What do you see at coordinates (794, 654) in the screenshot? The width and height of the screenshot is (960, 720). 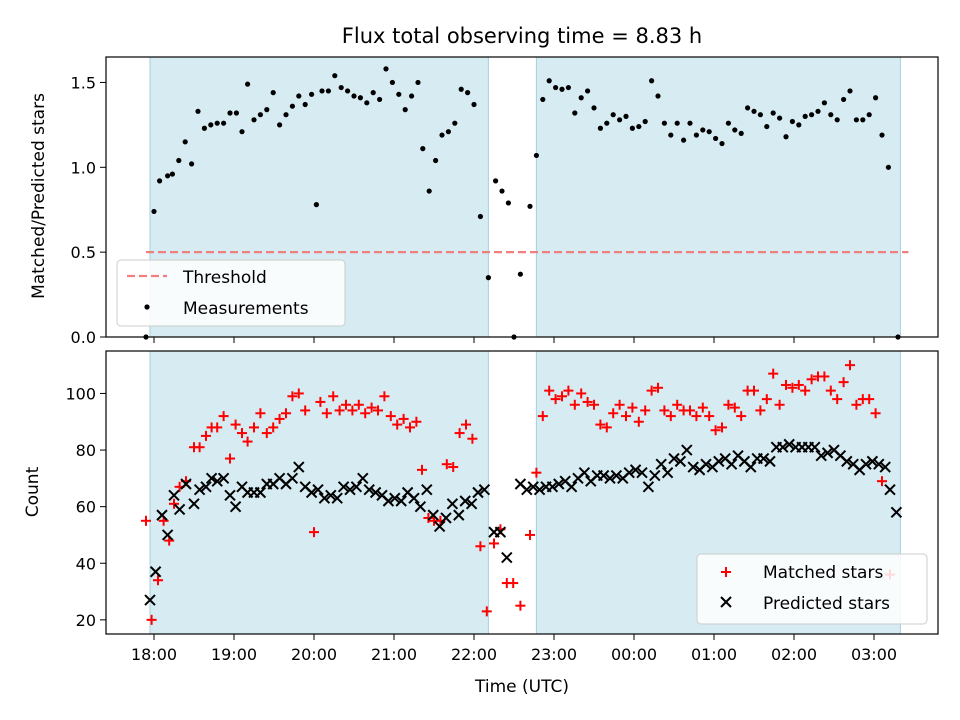 I see `x-tick-label: 02:00` at bounding box center [794, 654].